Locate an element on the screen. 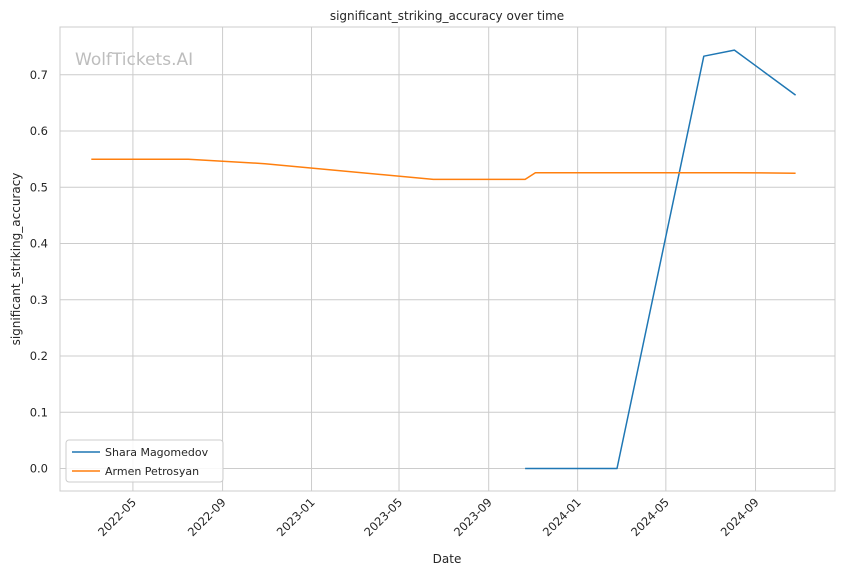 This screenshot has height=575, width=844. legend-label: Shara Magomedov is located at coordinates (157, 452).